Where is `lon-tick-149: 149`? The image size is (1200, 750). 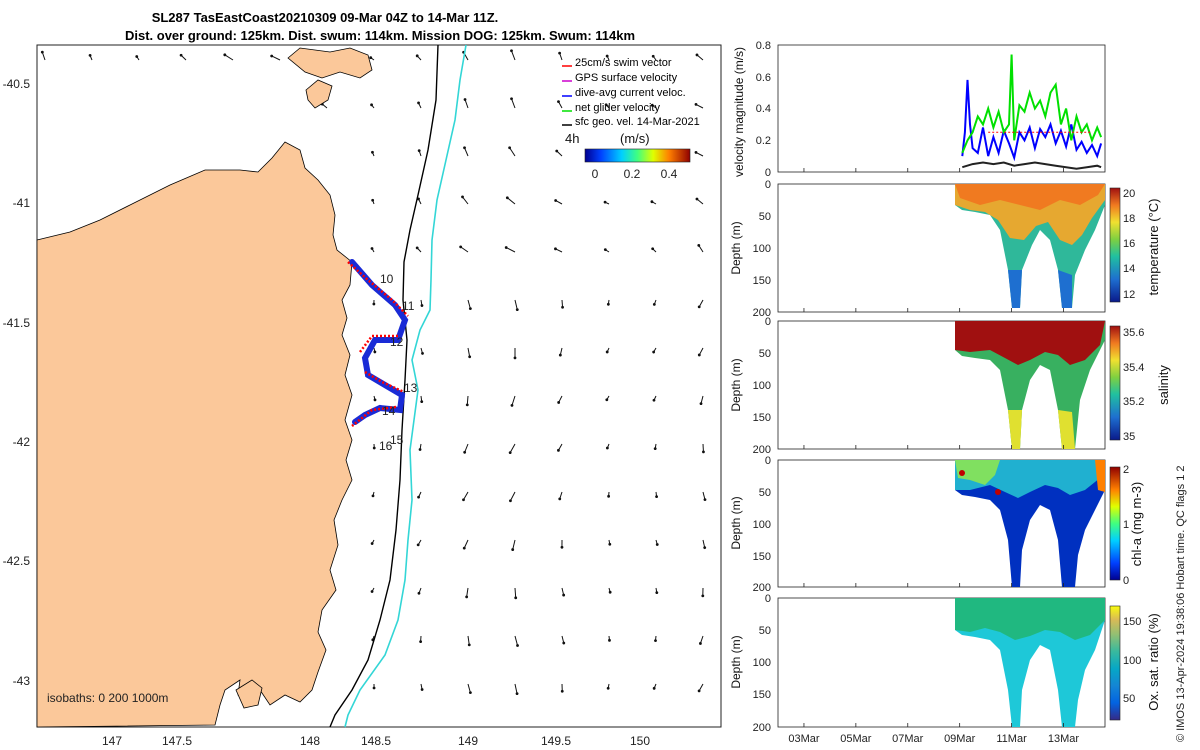
lon-tick-149: 149 is located at coordinates (468, 741).